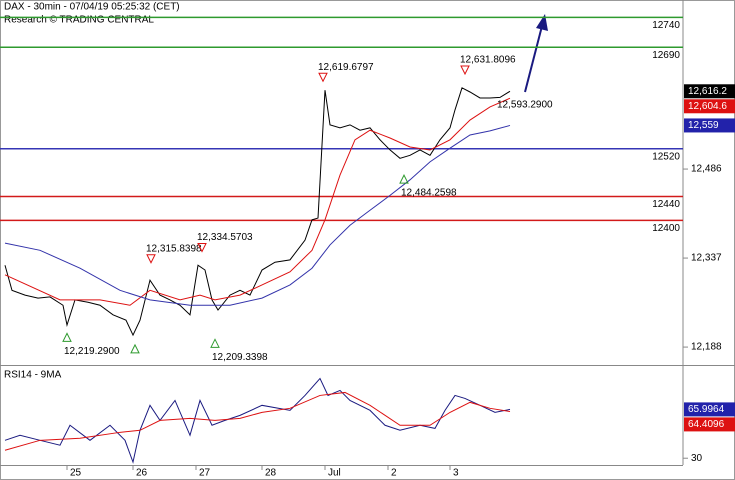  Describe the element at coordinates (697, 458) in the screenshot. I see `y-tick-label: 30` at that location.